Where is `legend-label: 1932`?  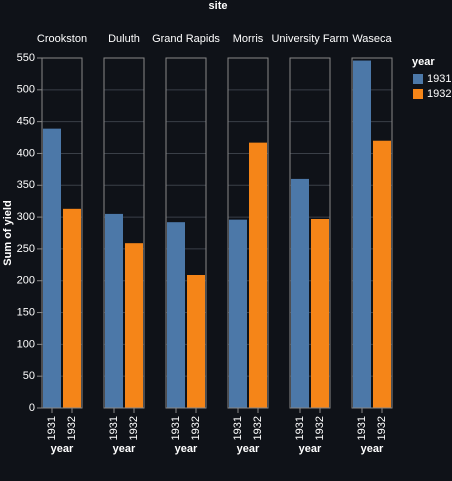 legend-label: 1932 is located at coordinates (439, 94).